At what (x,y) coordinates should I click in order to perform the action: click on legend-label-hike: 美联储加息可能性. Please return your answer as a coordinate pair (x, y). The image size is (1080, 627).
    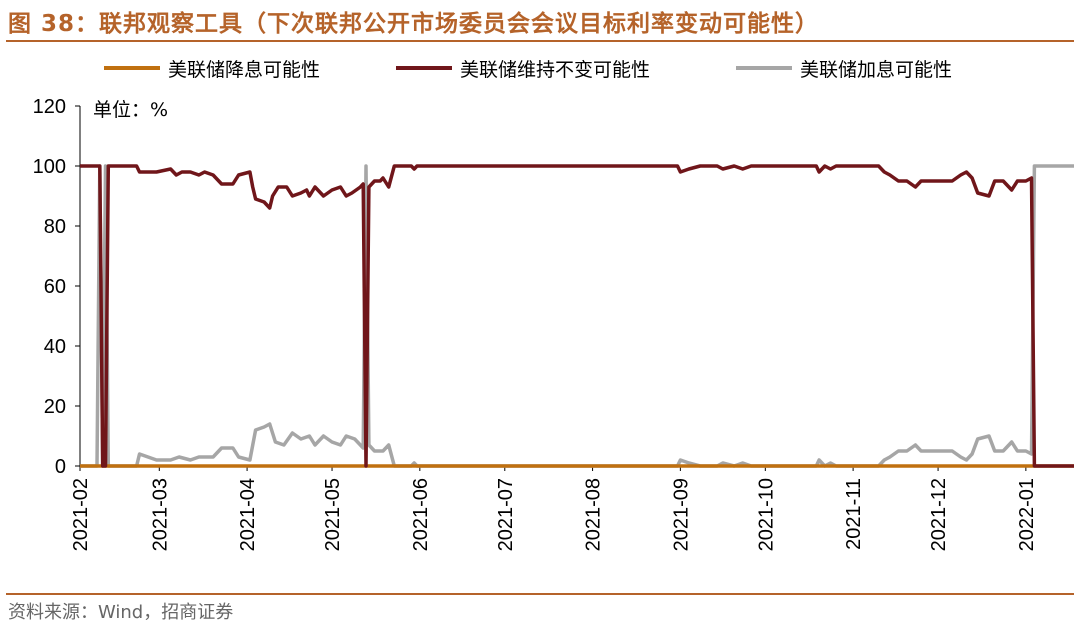
    Looking at the image, I should click on (876, 69).